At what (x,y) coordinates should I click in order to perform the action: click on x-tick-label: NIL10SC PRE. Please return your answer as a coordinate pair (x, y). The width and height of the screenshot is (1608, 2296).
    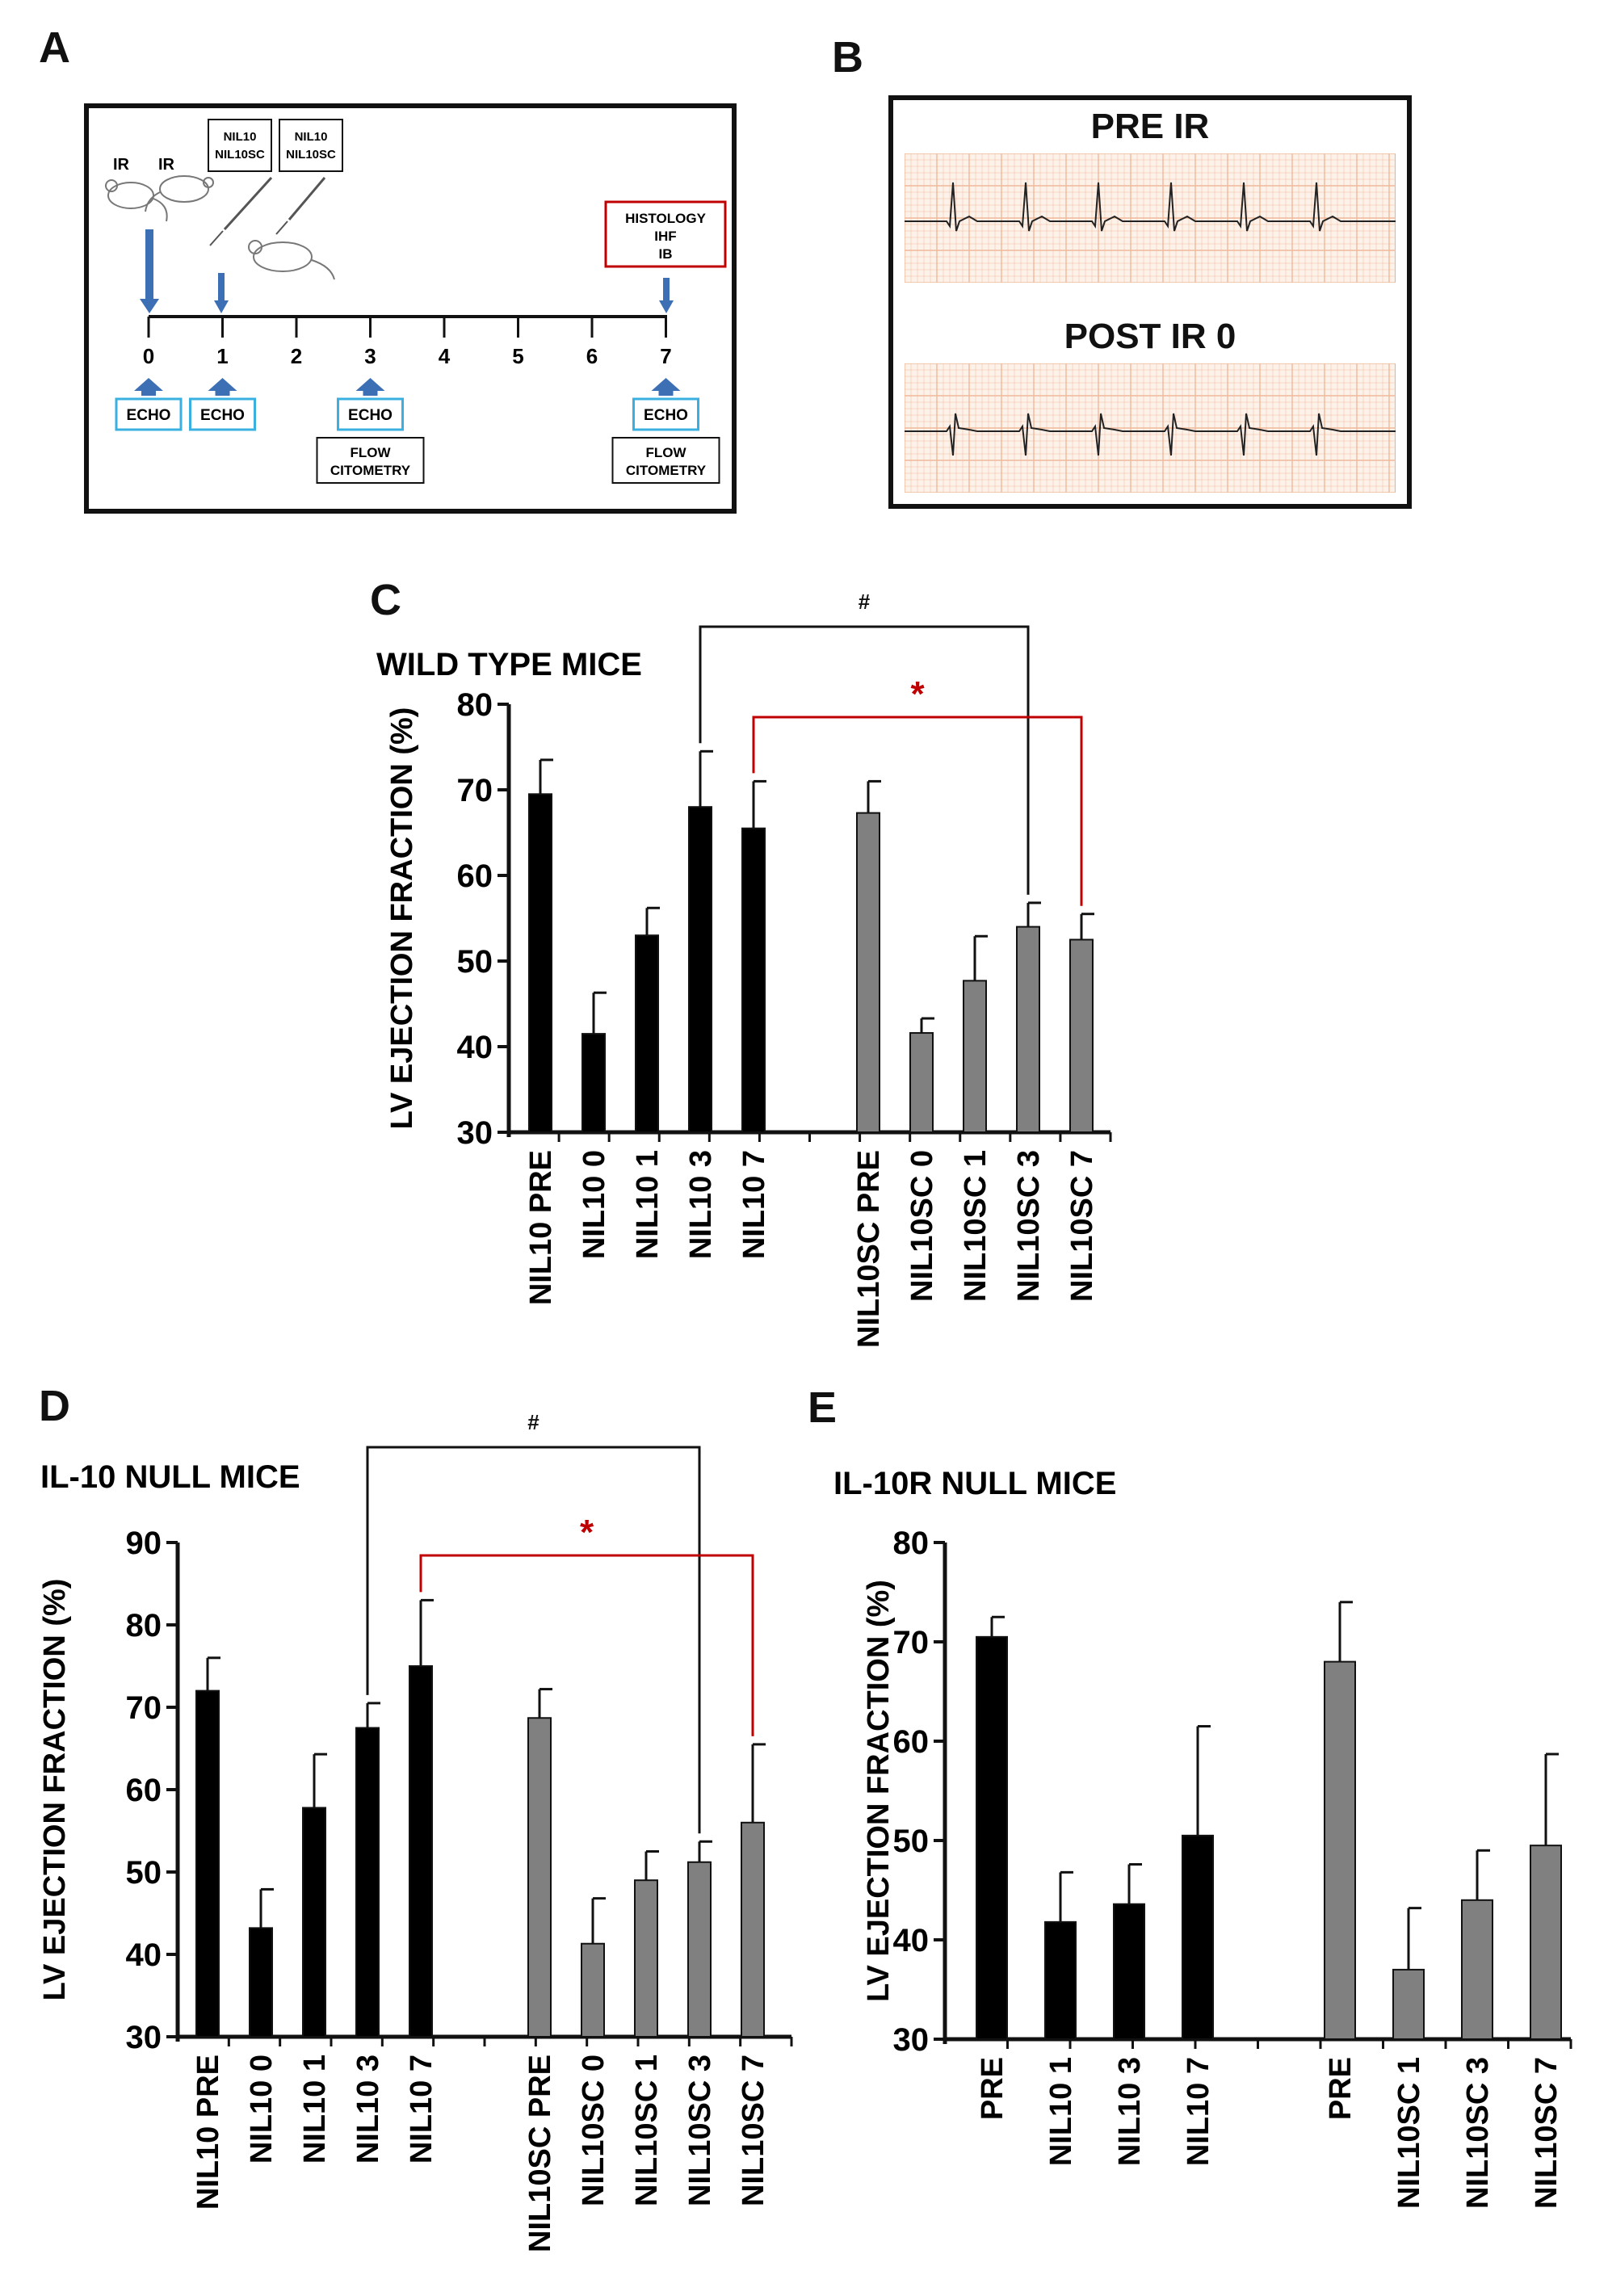
    Looking at the image, I should click on (540, 2153).